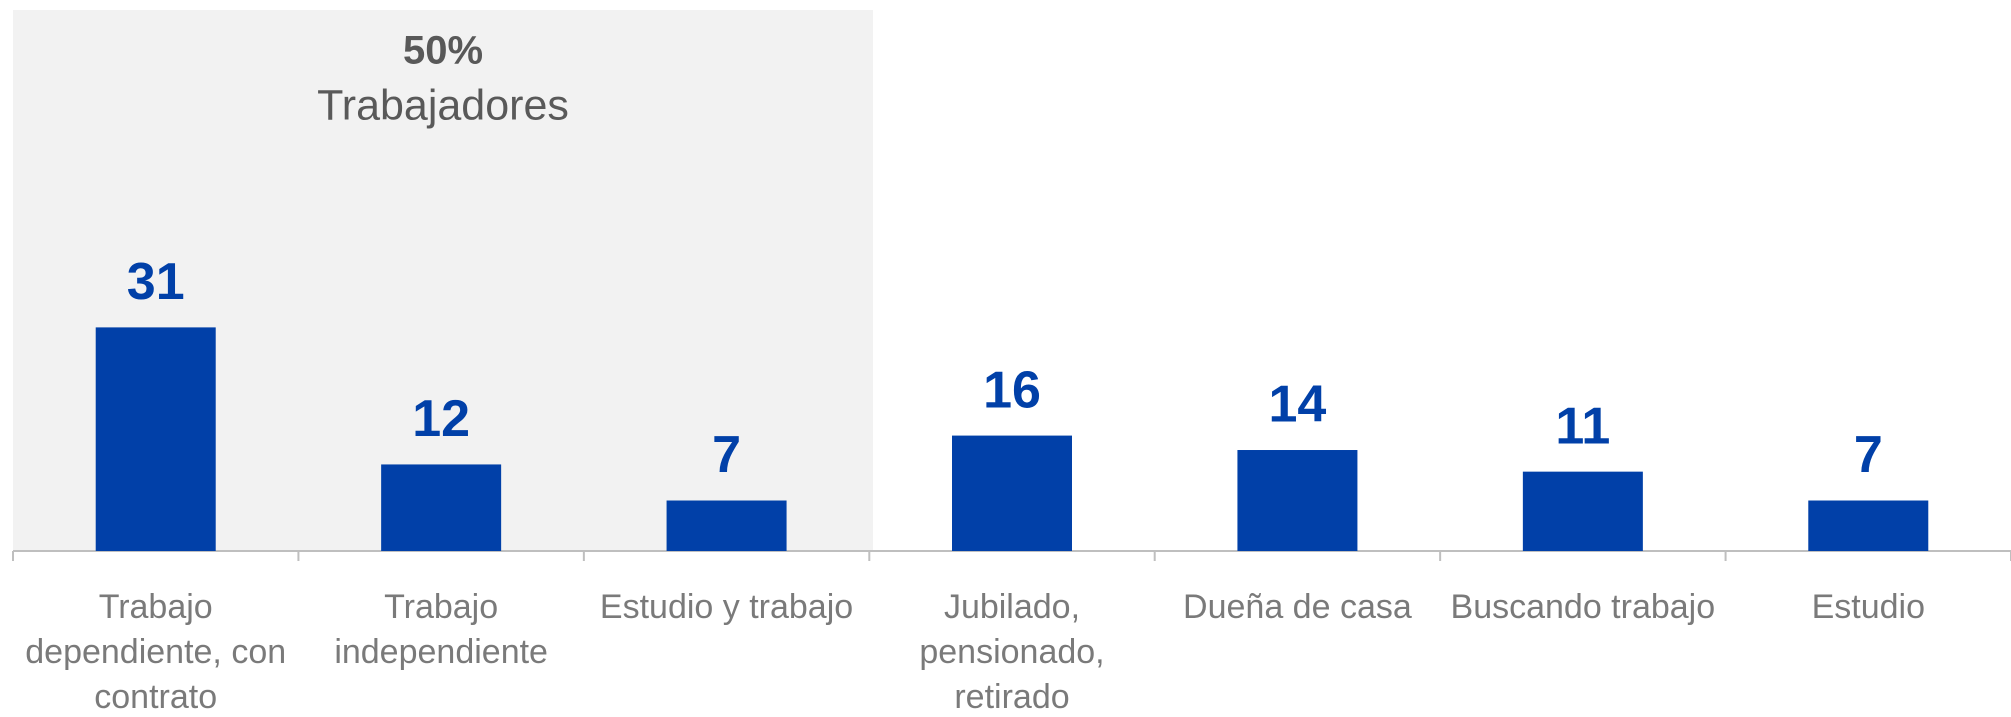 The width and height of the screenshot is (2011, 717). What do you see at coordinates (1012, 390) in the screenshot?
I see `value-label: 16` at bounding box center [1012, 390].